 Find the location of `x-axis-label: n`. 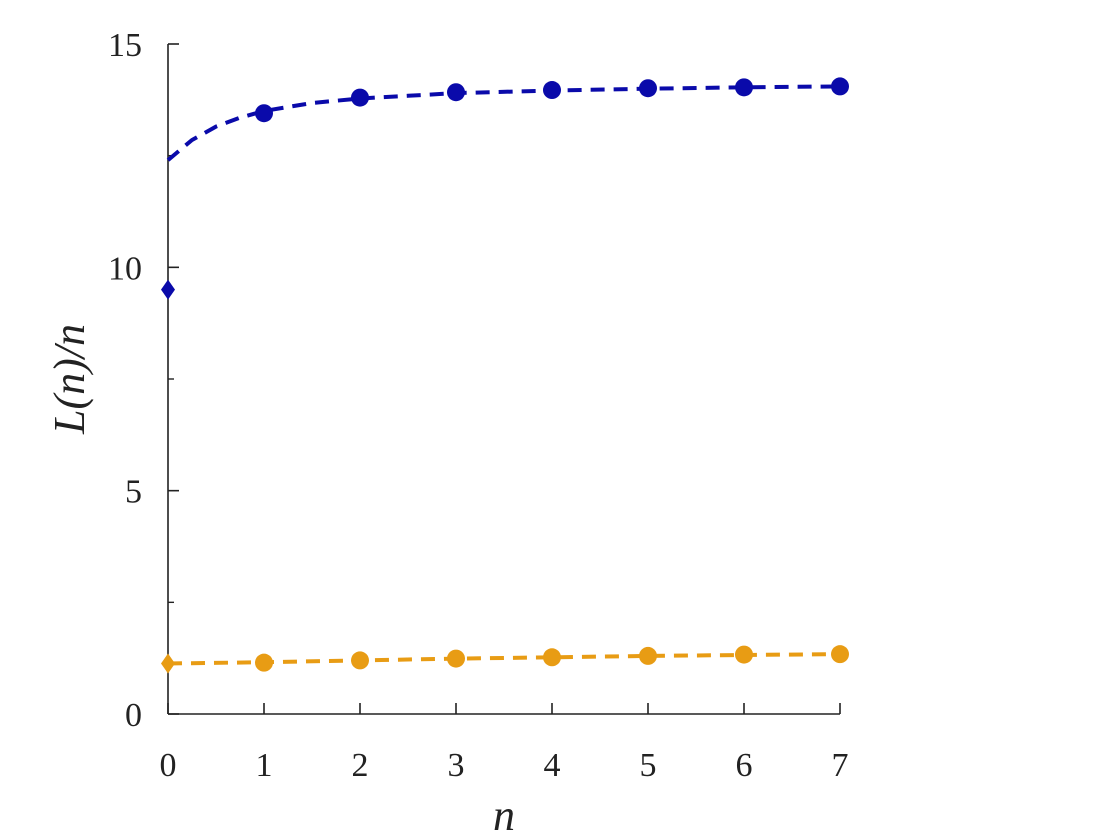

x-axis-label: n is located at coordinates (504, 815).